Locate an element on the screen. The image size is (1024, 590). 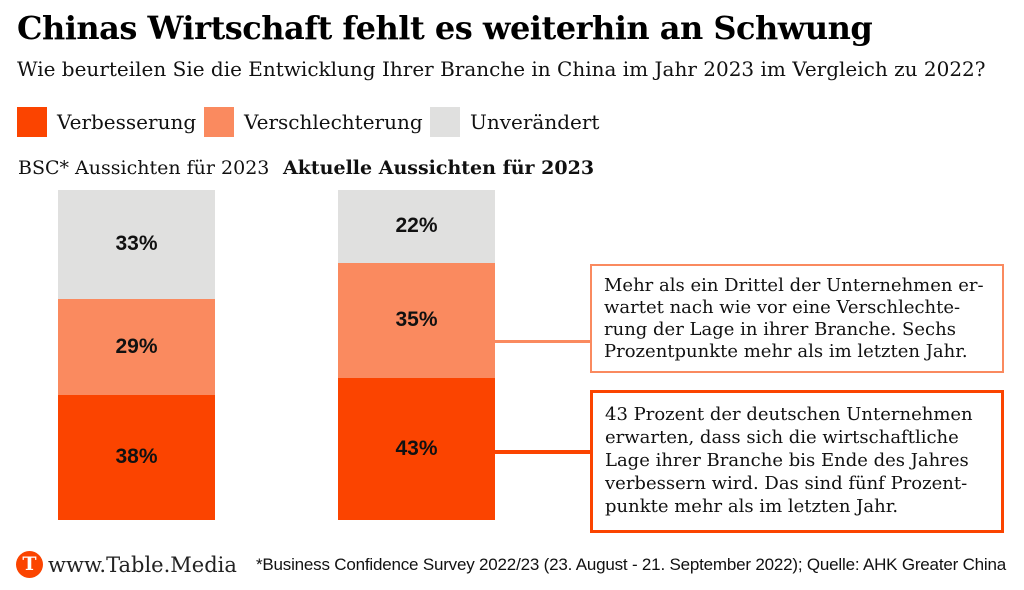
legend-swatch-verschlechterung-icon is located at coordinates (219, 122).